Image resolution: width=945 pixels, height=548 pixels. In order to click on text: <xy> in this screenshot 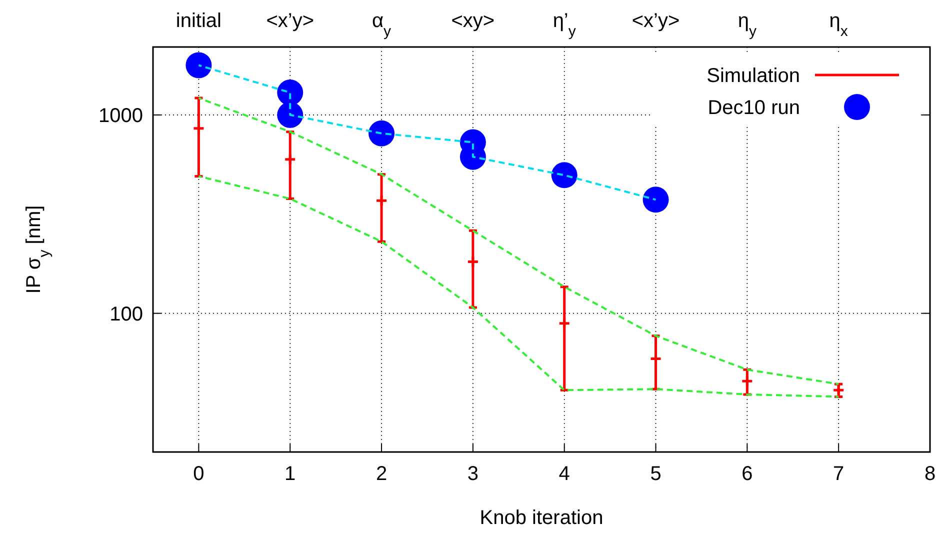, I will do `click(473, 21)`.